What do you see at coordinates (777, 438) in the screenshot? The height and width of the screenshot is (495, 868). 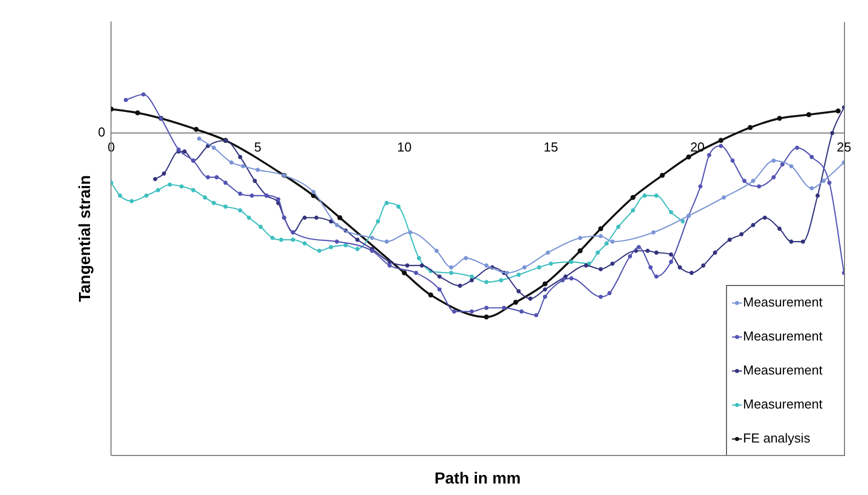 I see `legend-label: FE analysis` at bounding box center [777, 438].